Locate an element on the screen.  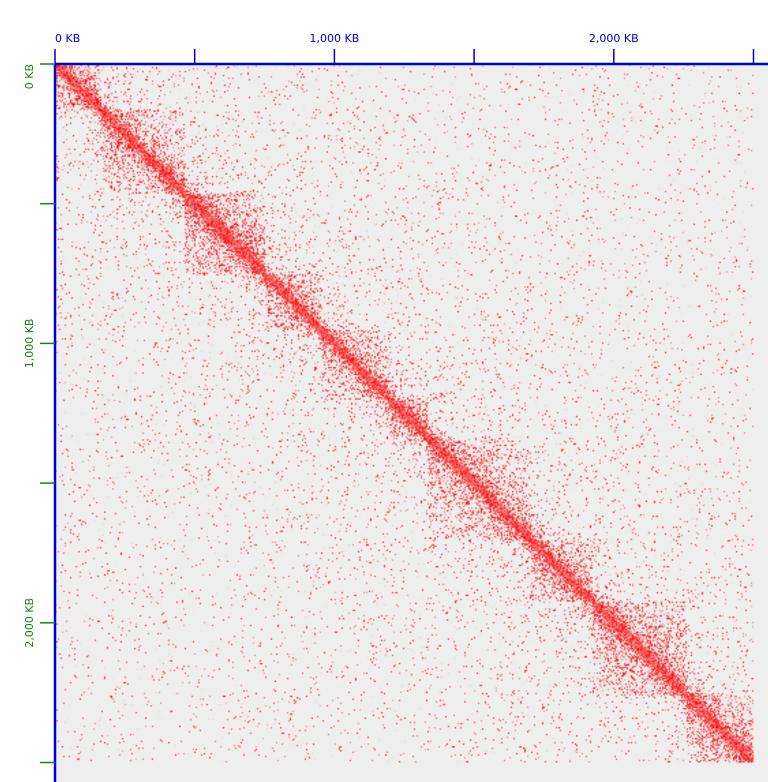
x-tick-label: 1,000 KB is located at coordinates (335, 38).